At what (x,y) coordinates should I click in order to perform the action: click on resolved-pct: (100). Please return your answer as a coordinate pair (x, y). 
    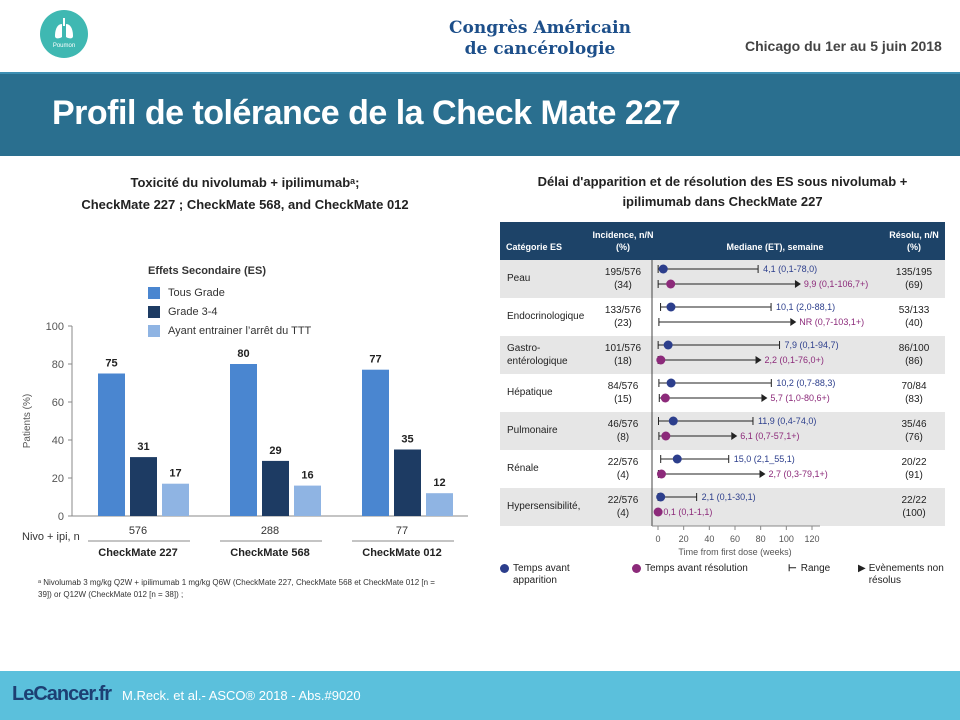
    Looking at the image, I should click on (914, 513).